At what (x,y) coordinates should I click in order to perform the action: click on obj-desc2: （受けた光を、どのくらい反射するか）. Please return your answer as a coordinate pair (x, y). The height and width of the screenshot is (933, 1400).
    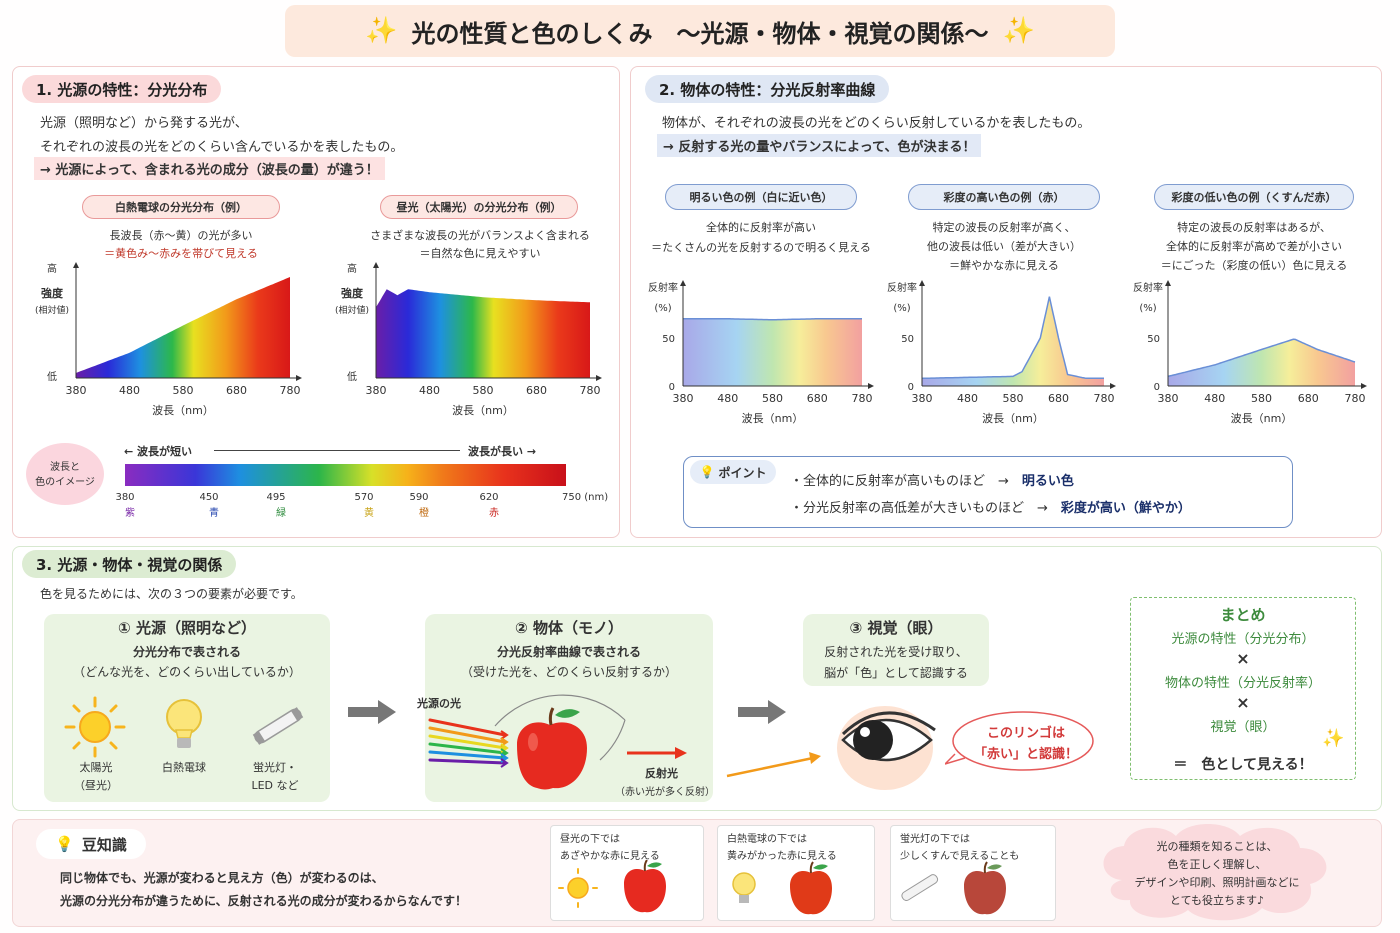
    Looking at the image, I should click on (568, 672).